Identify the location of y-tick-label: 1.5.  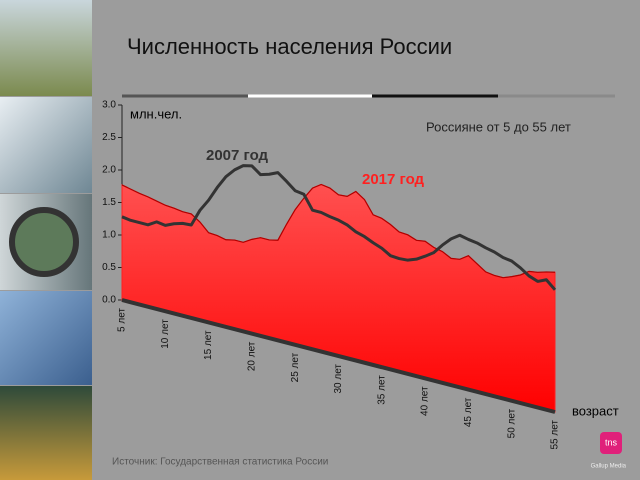
(109, 202).